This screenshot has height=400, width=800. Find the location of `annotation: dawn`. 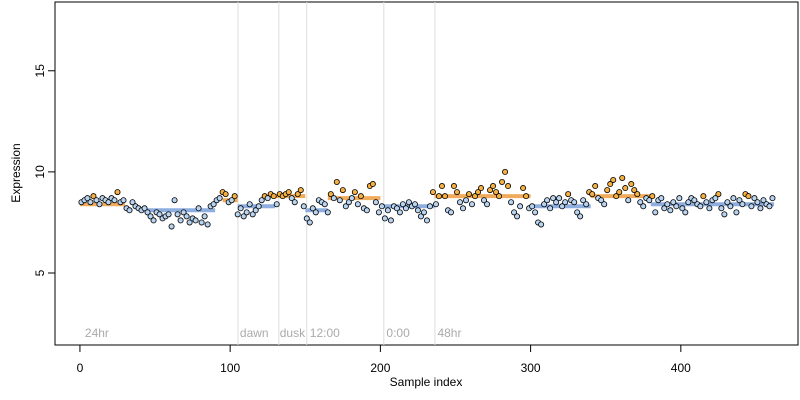

annotation: dawn is located at coordinates (254, 333).